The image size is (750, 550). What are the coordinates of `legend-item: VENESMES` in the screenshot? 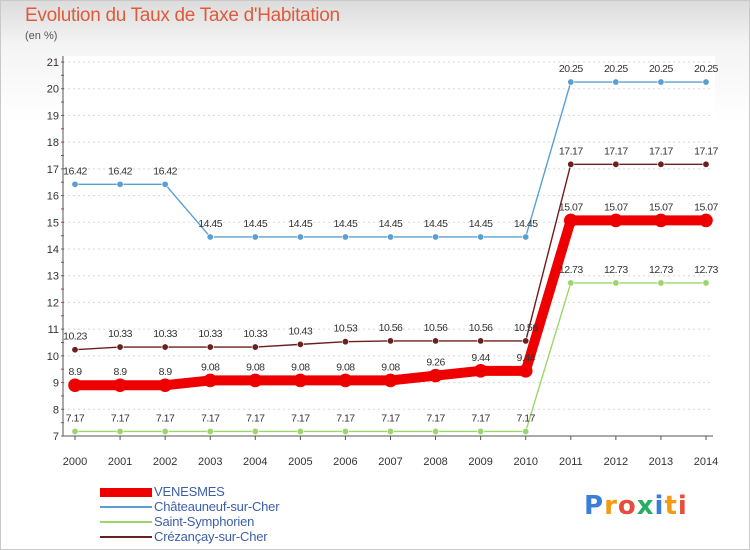 It's located at (260, 491).